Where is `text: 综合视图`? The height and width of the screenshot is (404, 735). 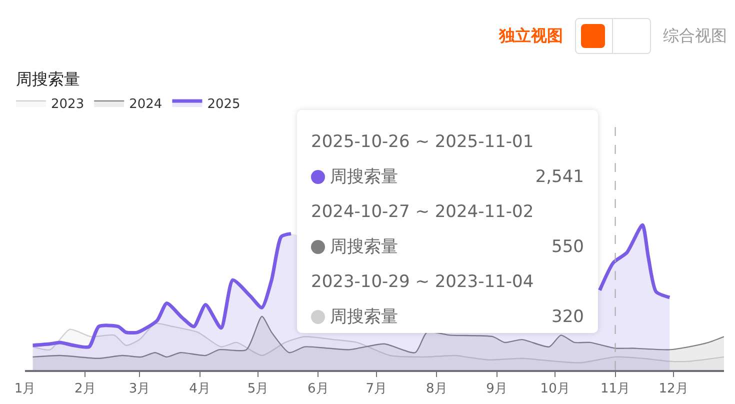
text: 综合视图 is located at coordinates (695, 36).